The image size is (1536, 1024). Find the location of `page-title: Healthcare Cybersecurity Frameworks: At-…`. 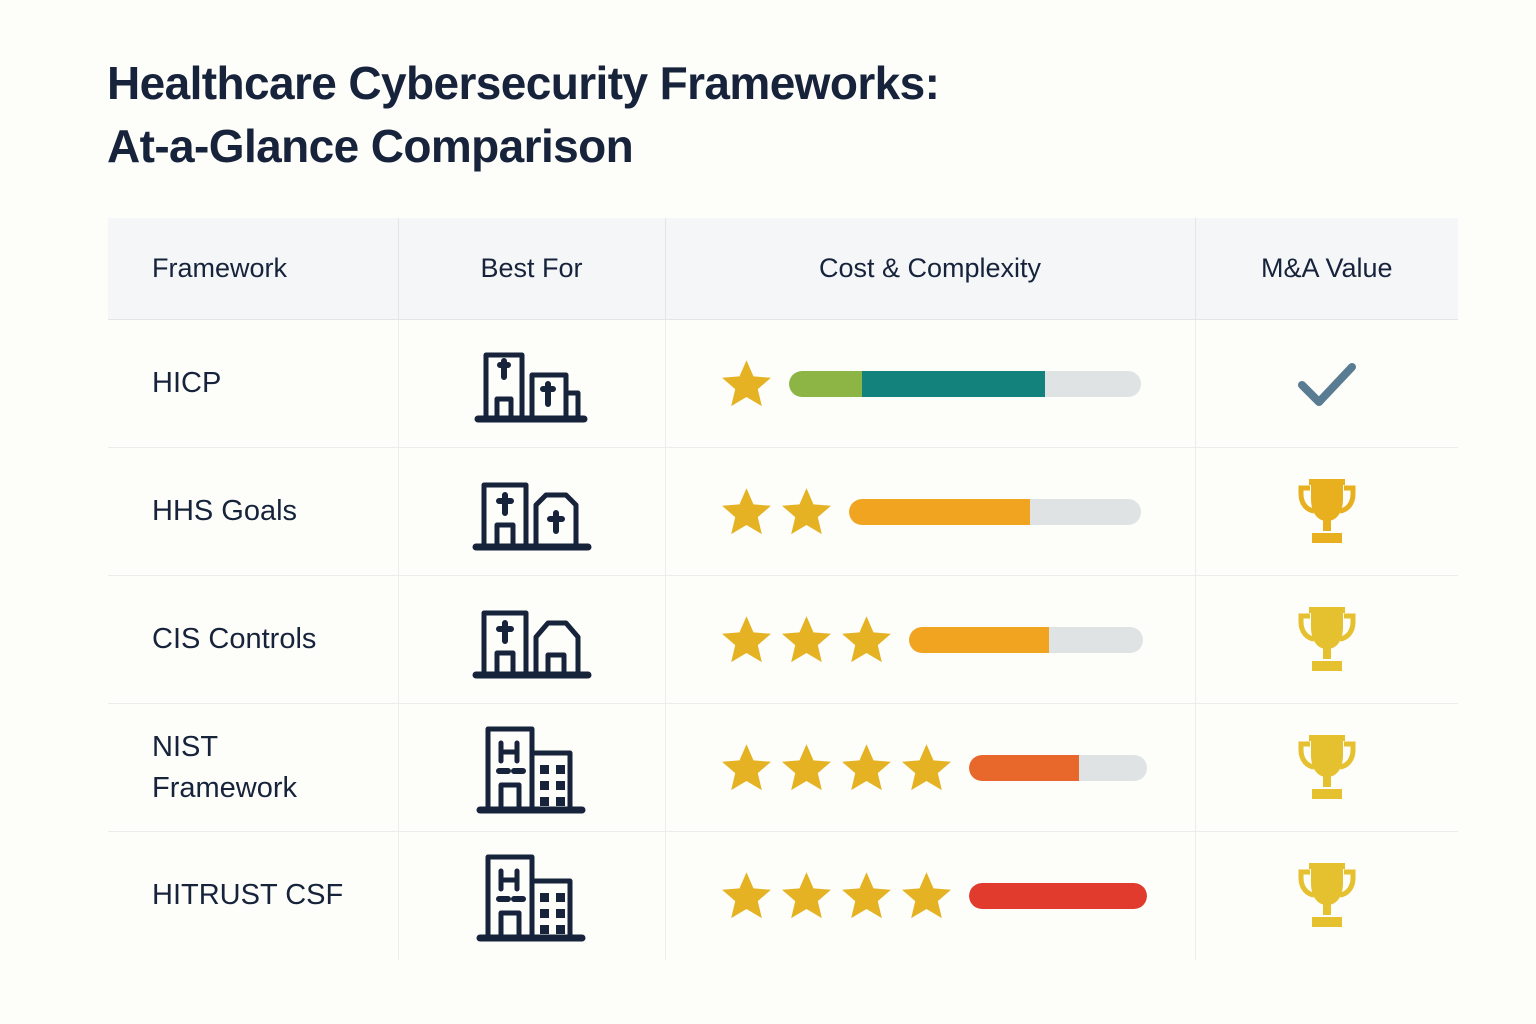

page-title: Healthcare Cybersecurity Frameworks: At-… is located at coordinates (707, 115).